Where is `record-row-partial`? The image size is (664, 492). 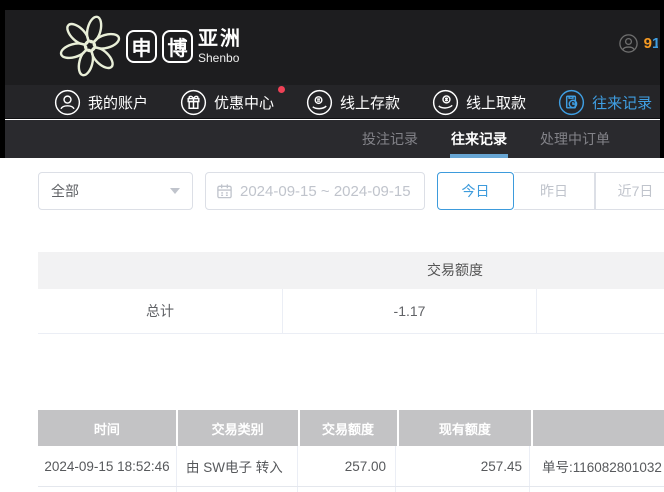 record-row-partial is located at coordinates (351, 489).